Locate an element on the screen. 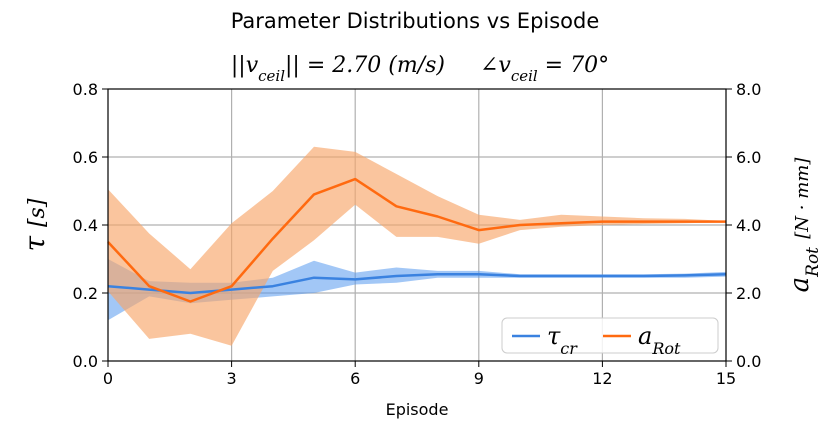 The image size is (831, 442). y-left-gap is located at coordinates (34, 231).